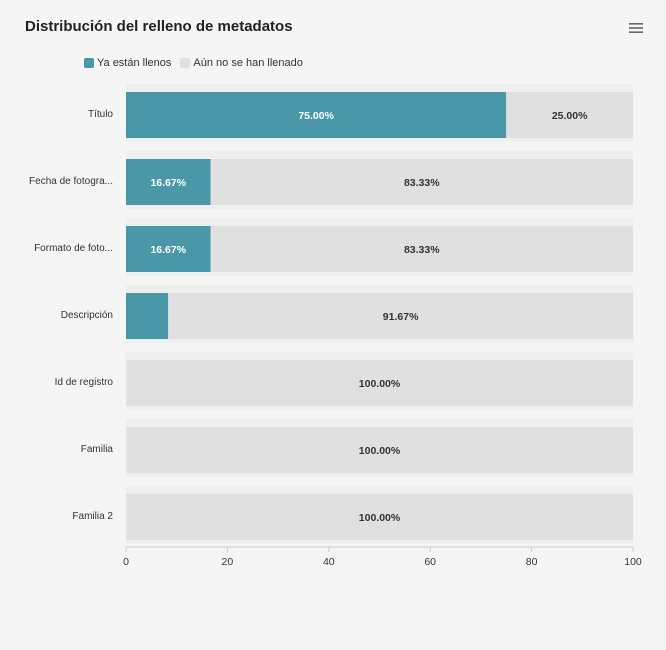 This screenshot has width=666, height=650. I want to click on data-label-empty: 25.00%, so click(570, 116).